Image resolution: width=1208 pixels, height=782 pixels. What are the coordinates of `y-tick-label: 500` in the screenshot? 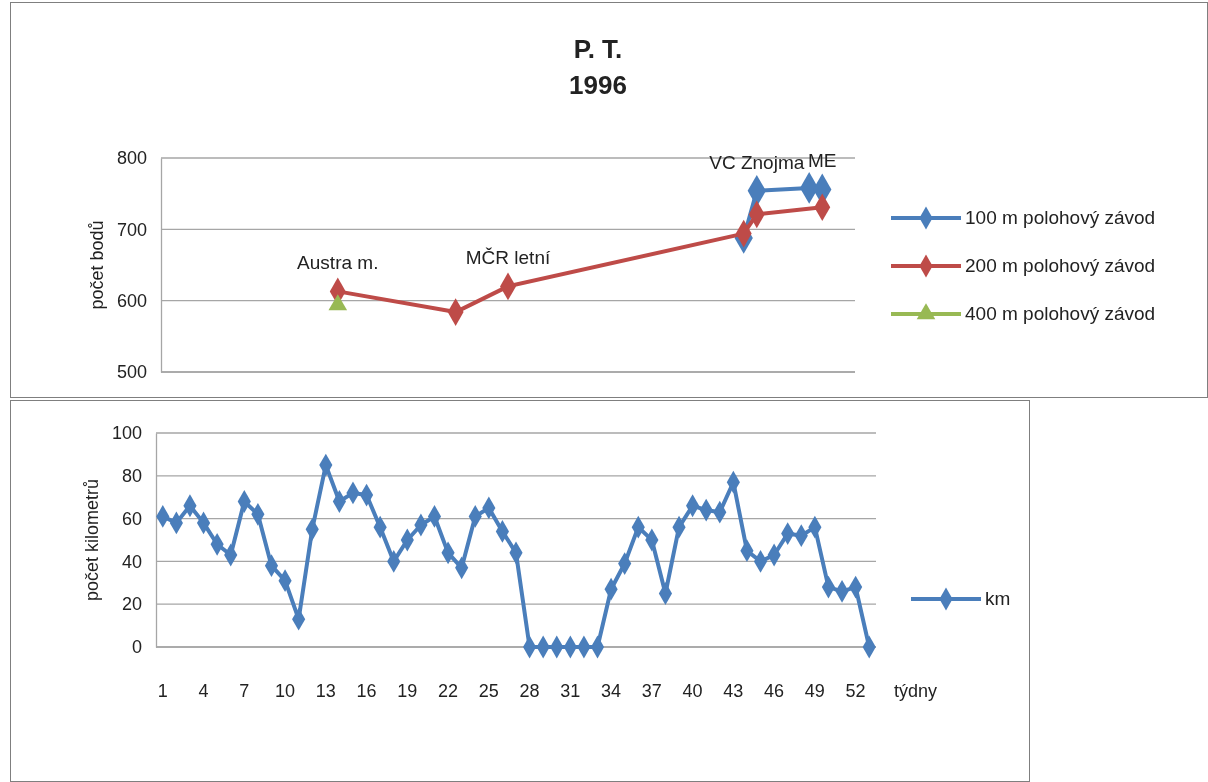 It's located at (131, 372).